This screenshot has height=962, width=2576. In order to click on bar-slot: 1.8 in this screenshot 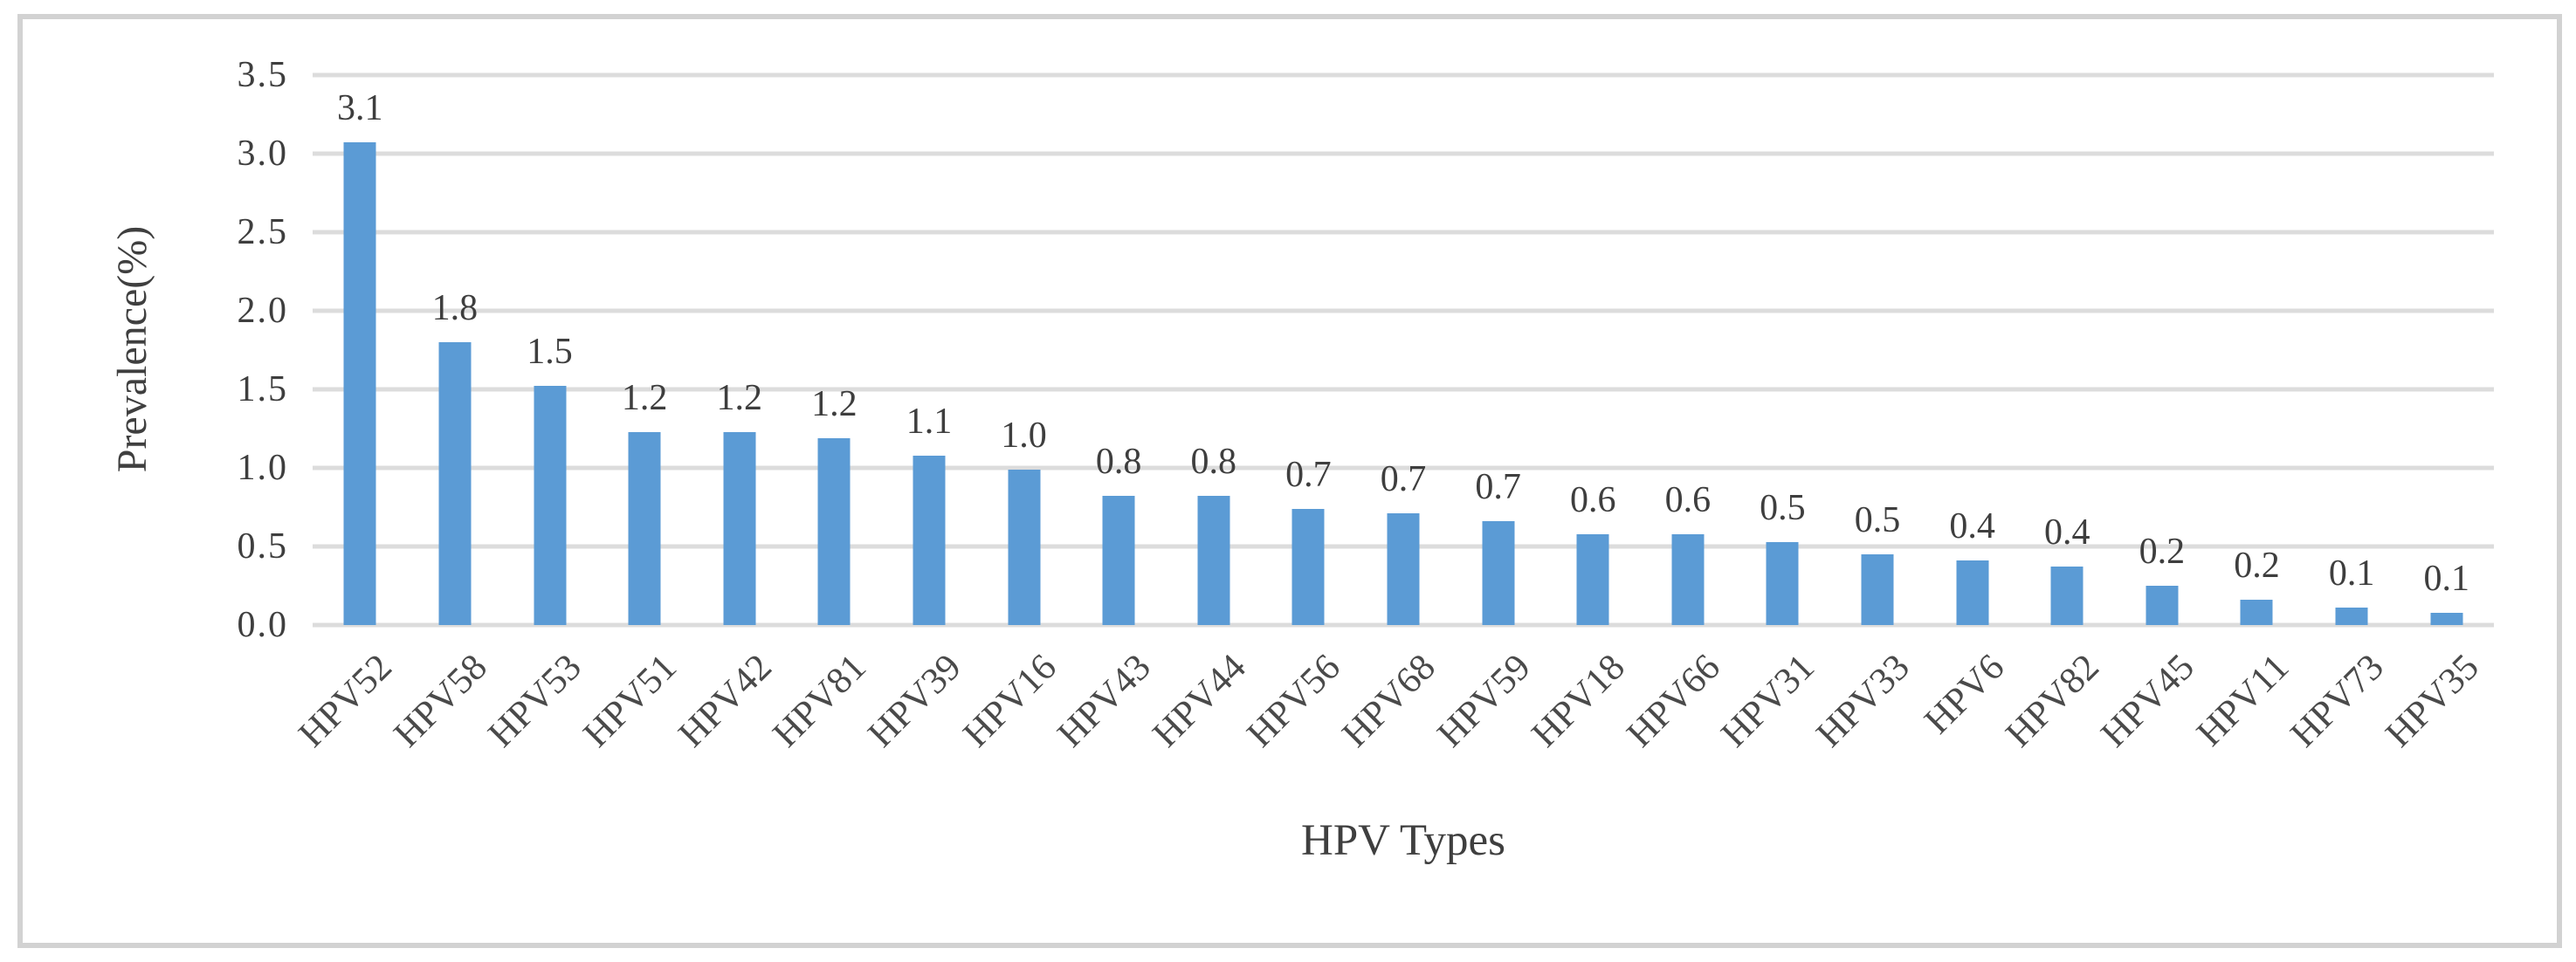, I will do `click(455, 350)`.